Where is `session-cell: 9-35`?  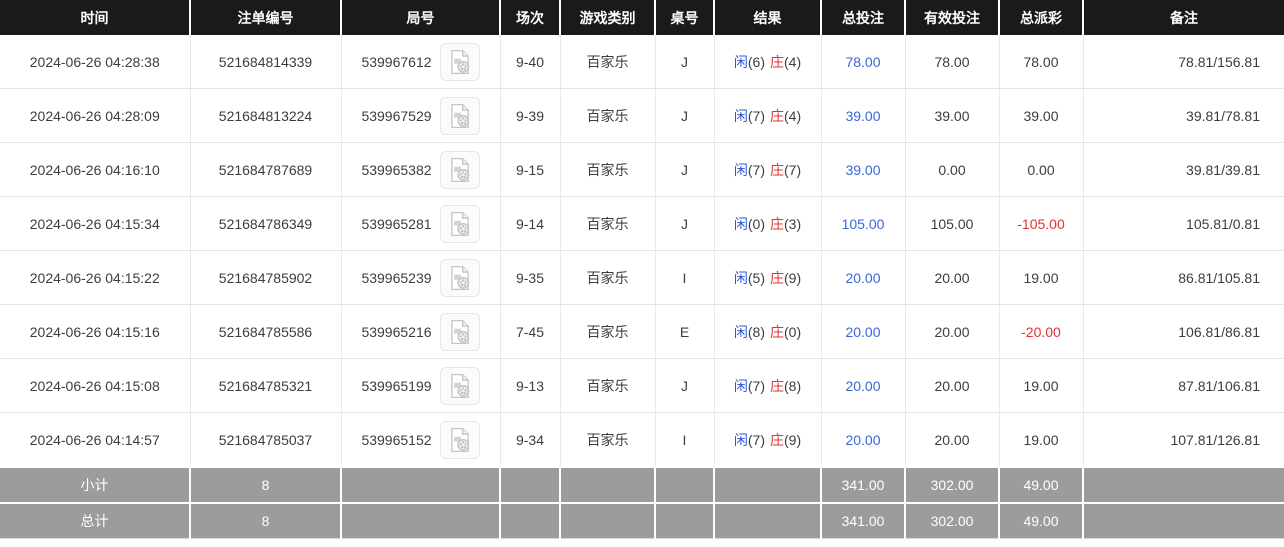
session-cell: 9-35 is located at coordinates (529, 277).